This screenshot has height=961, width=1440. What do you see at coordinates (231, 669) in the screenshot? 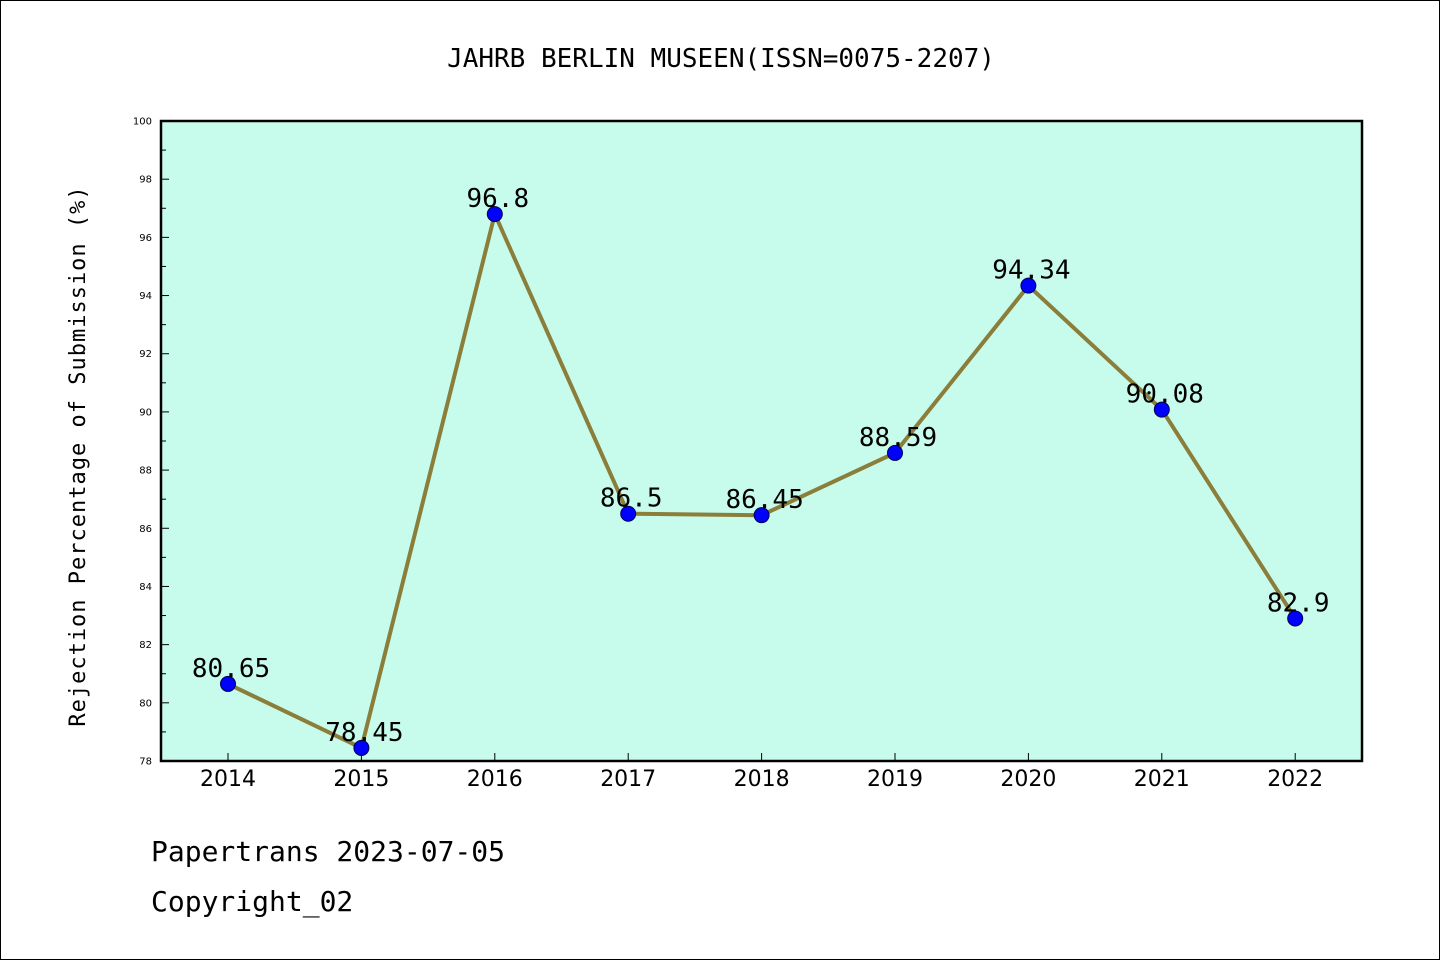
I see `data-label: 80.65` at bounding box center [231, 669].